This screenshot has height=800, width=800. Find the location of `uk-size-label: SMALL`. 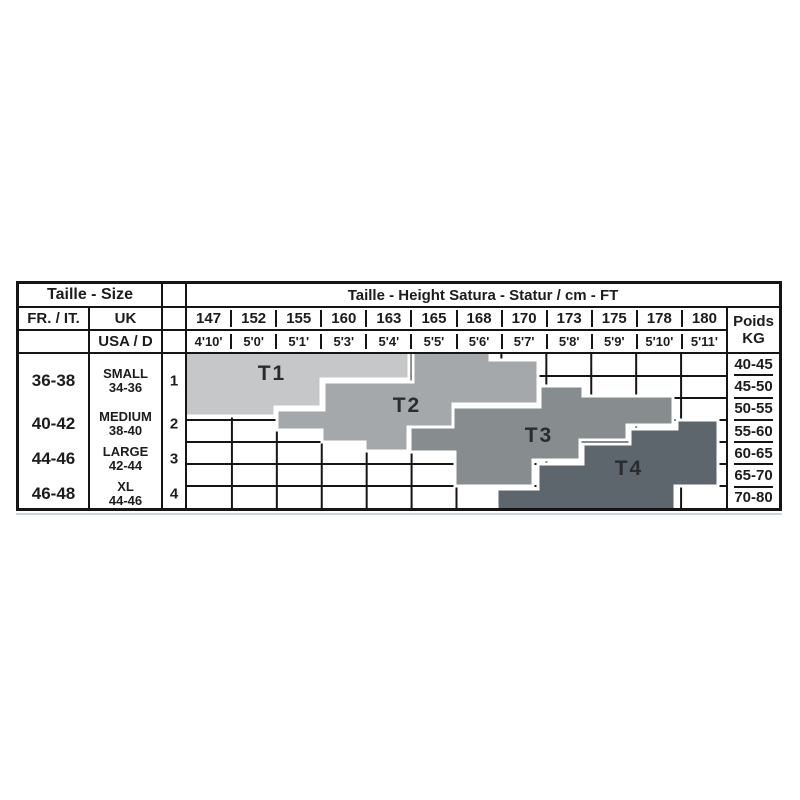

uk-size-label: SMALL is located at coordinates (125, 373).